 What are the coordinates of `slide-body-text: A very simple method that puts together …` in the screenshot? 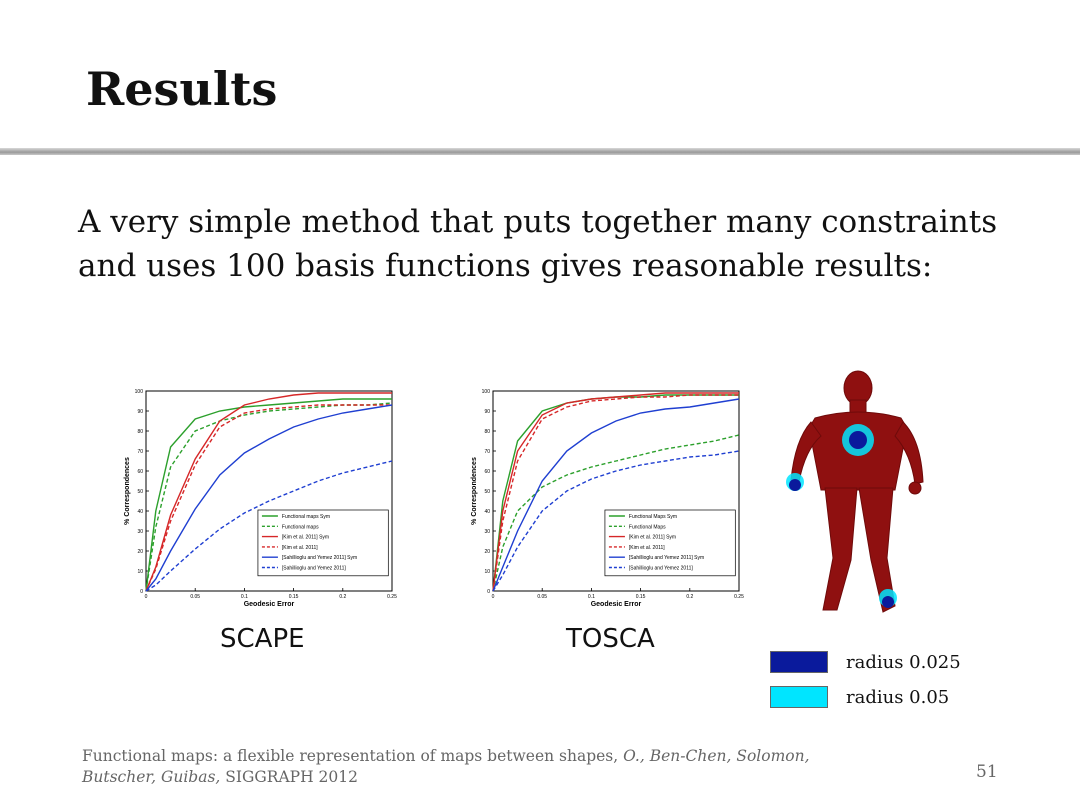 It's located at (538, 244).